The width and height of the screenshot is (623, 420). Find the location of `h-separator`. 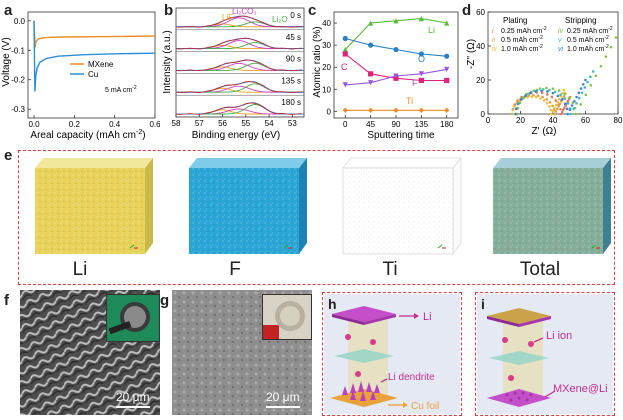

h-separator is located at coordinates (364, 356).